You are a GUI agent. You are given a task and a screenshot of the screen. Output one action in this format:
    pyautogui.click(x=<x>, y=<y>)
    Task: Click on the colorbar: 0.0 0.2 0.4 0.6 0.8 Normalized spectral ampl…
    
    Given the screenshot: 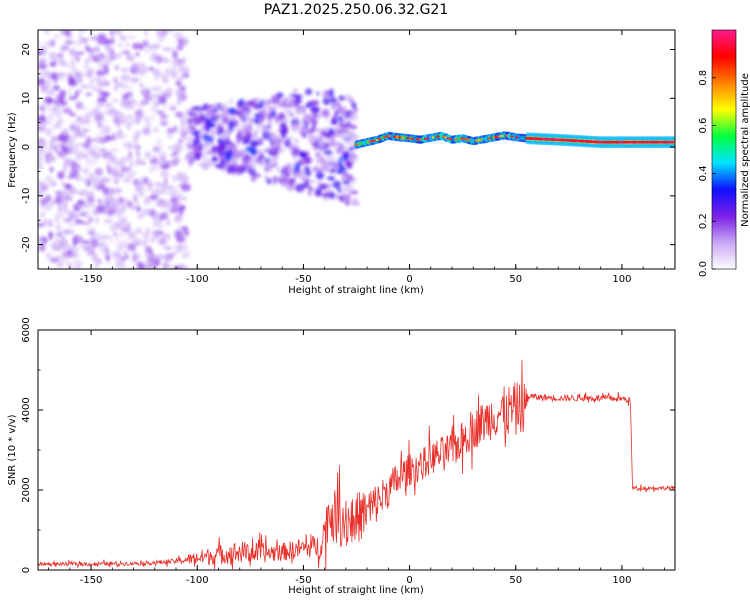 What is the action you would take?
    pyautogui.click(x=724, y=153)
    